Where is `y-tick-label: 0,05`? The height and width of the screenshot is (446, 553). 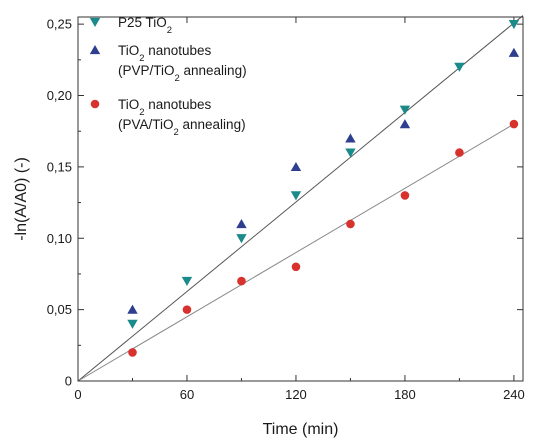 y-tick-label: 0,05 is located at coordinates (59, 309).